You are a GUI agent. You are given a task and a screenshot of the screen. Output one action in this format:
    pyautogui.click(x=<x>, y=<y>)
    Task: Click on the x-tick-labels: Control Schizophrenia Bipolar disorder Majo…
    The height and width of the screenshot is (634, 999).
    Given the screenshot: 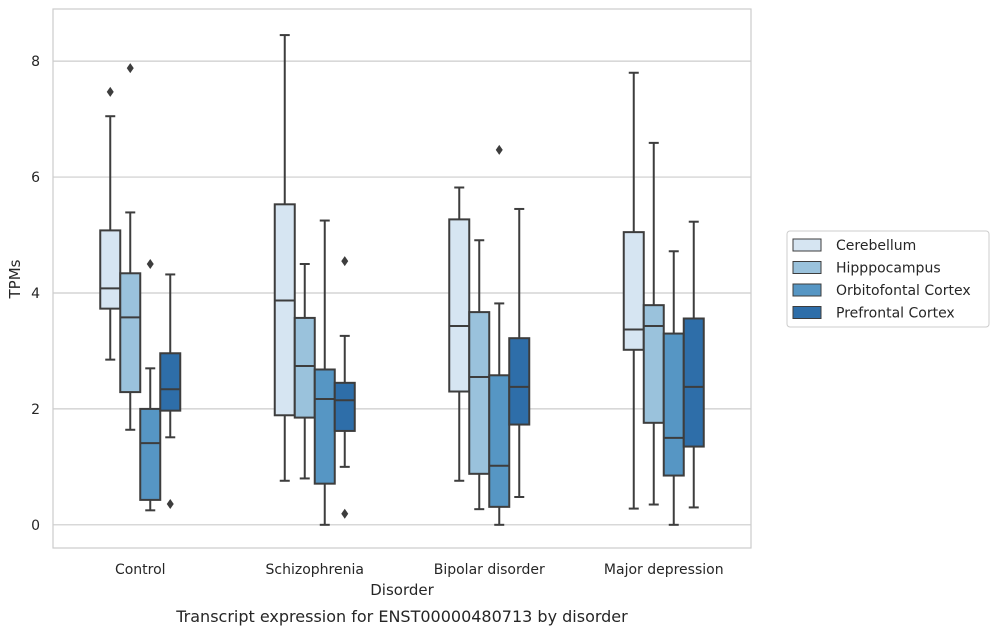 What is the action you would take?
    pyautogui.click(x=419, y=570)
    